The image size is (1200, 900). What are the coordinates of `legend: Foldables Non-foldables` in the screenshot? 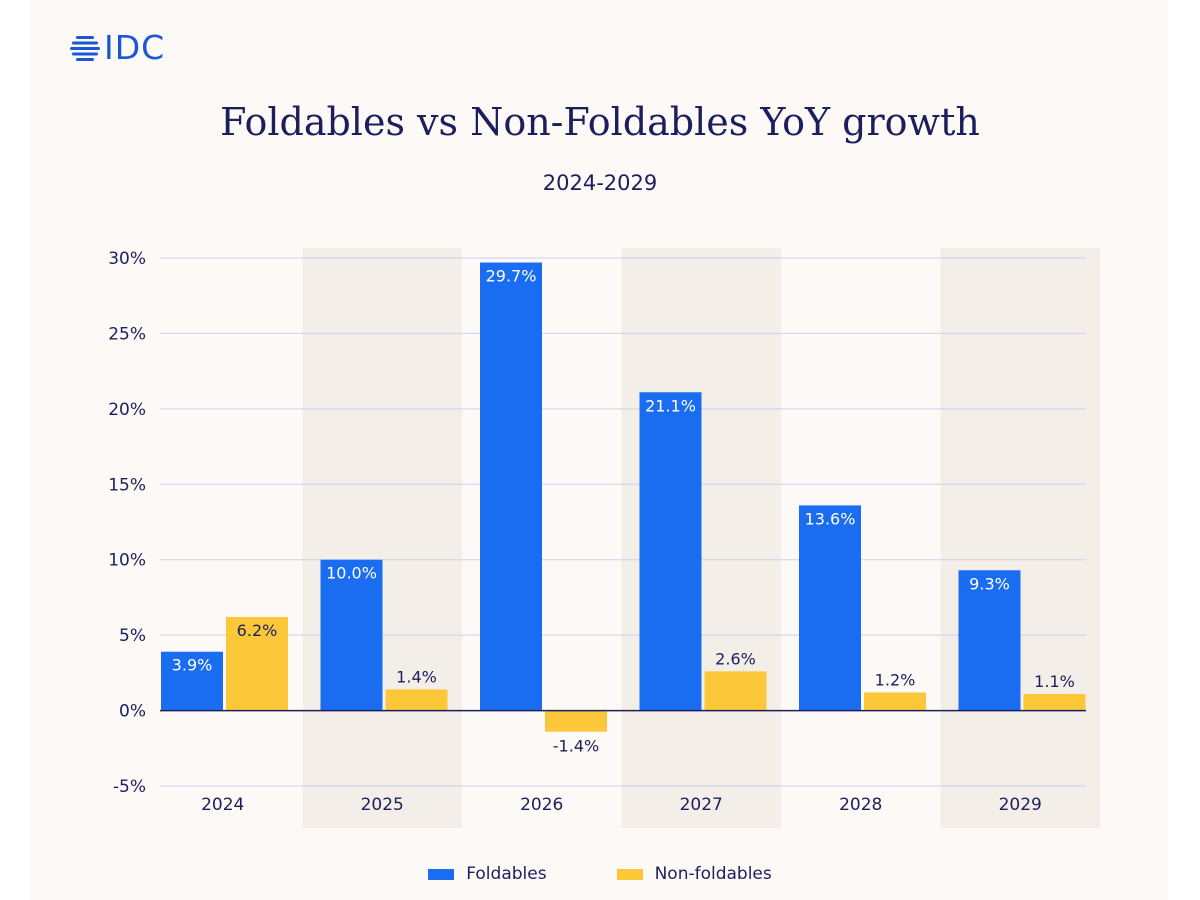 It's located at (600, 874).